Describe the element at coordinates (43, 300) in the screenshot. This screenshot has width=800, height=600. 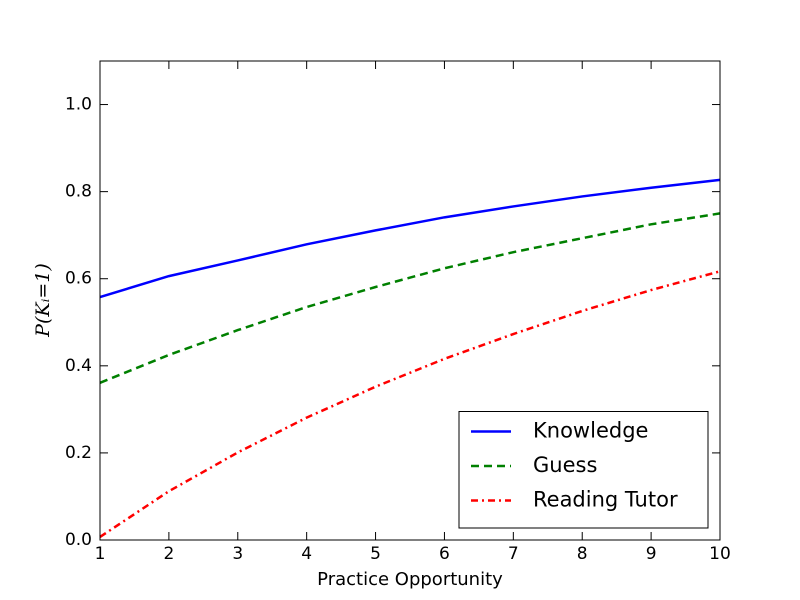
I see `y-axis-label: P(Kᵢ=1)` at that location.